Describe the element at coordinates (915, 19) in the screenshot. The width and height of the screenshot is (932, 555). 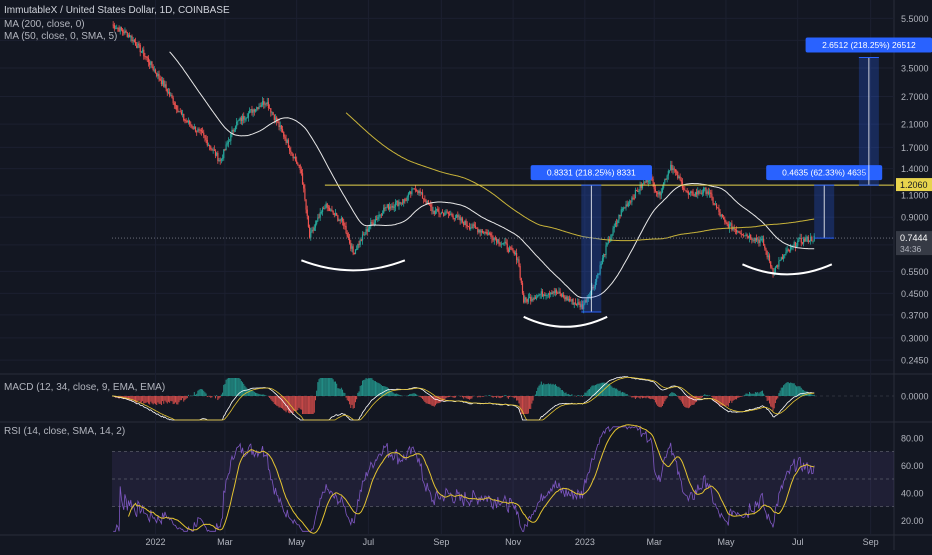
I see `price-tick-label: 5.5000` at that location.